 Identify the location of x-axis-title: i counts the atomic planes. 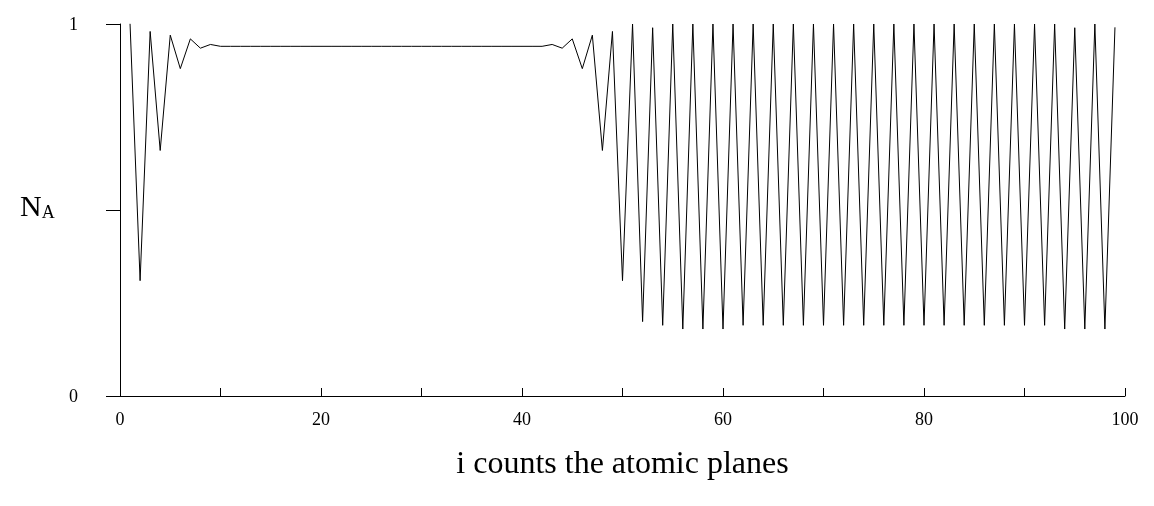
(622, 462).